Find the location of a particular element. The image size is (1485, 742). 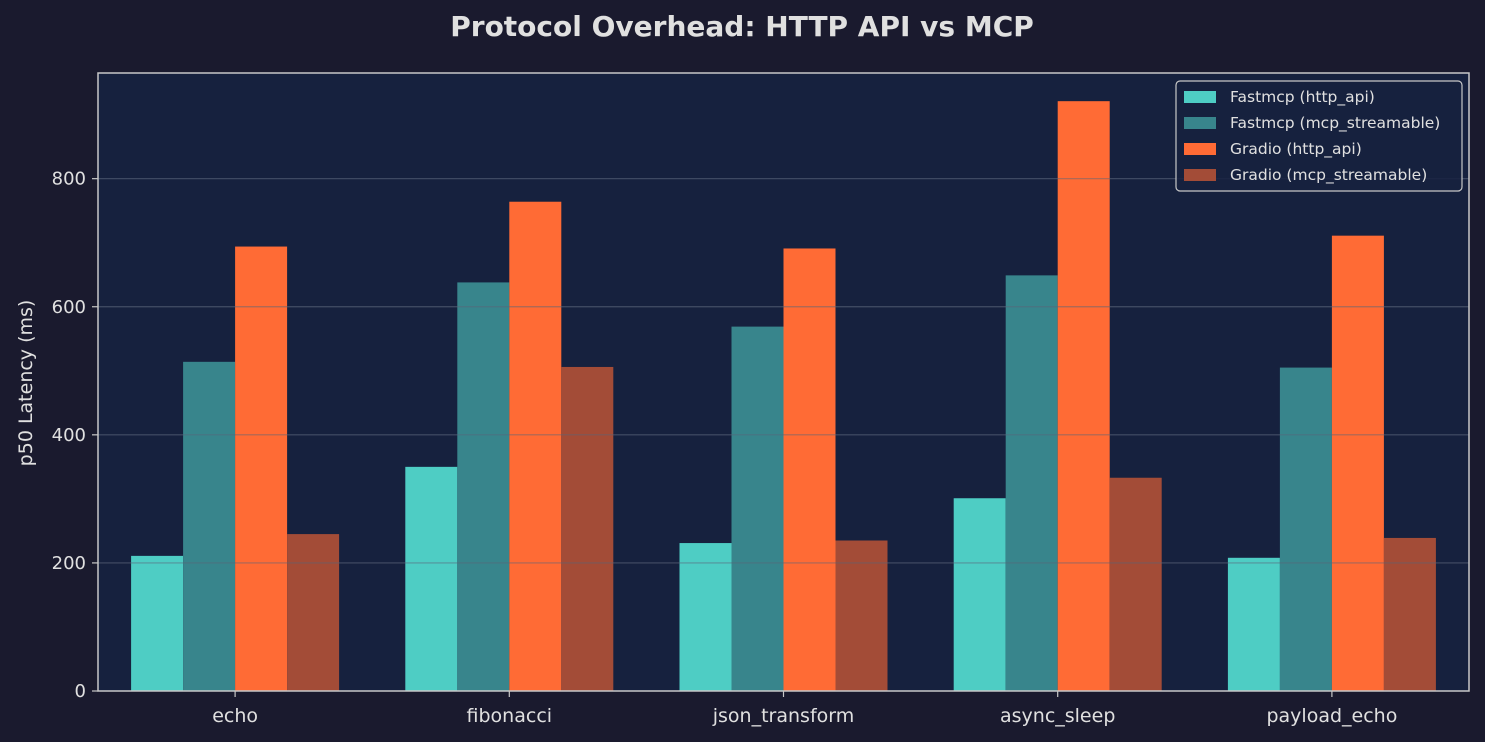

x-tick-label-fibonacci: fibonacci is located at coordinates (510, 716).